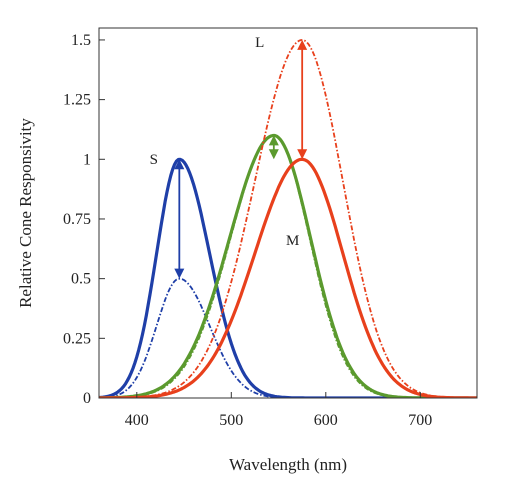 This screenshot has height=485, width=508. I want to click on y-tick-label: 1.25, so click(77, 100).